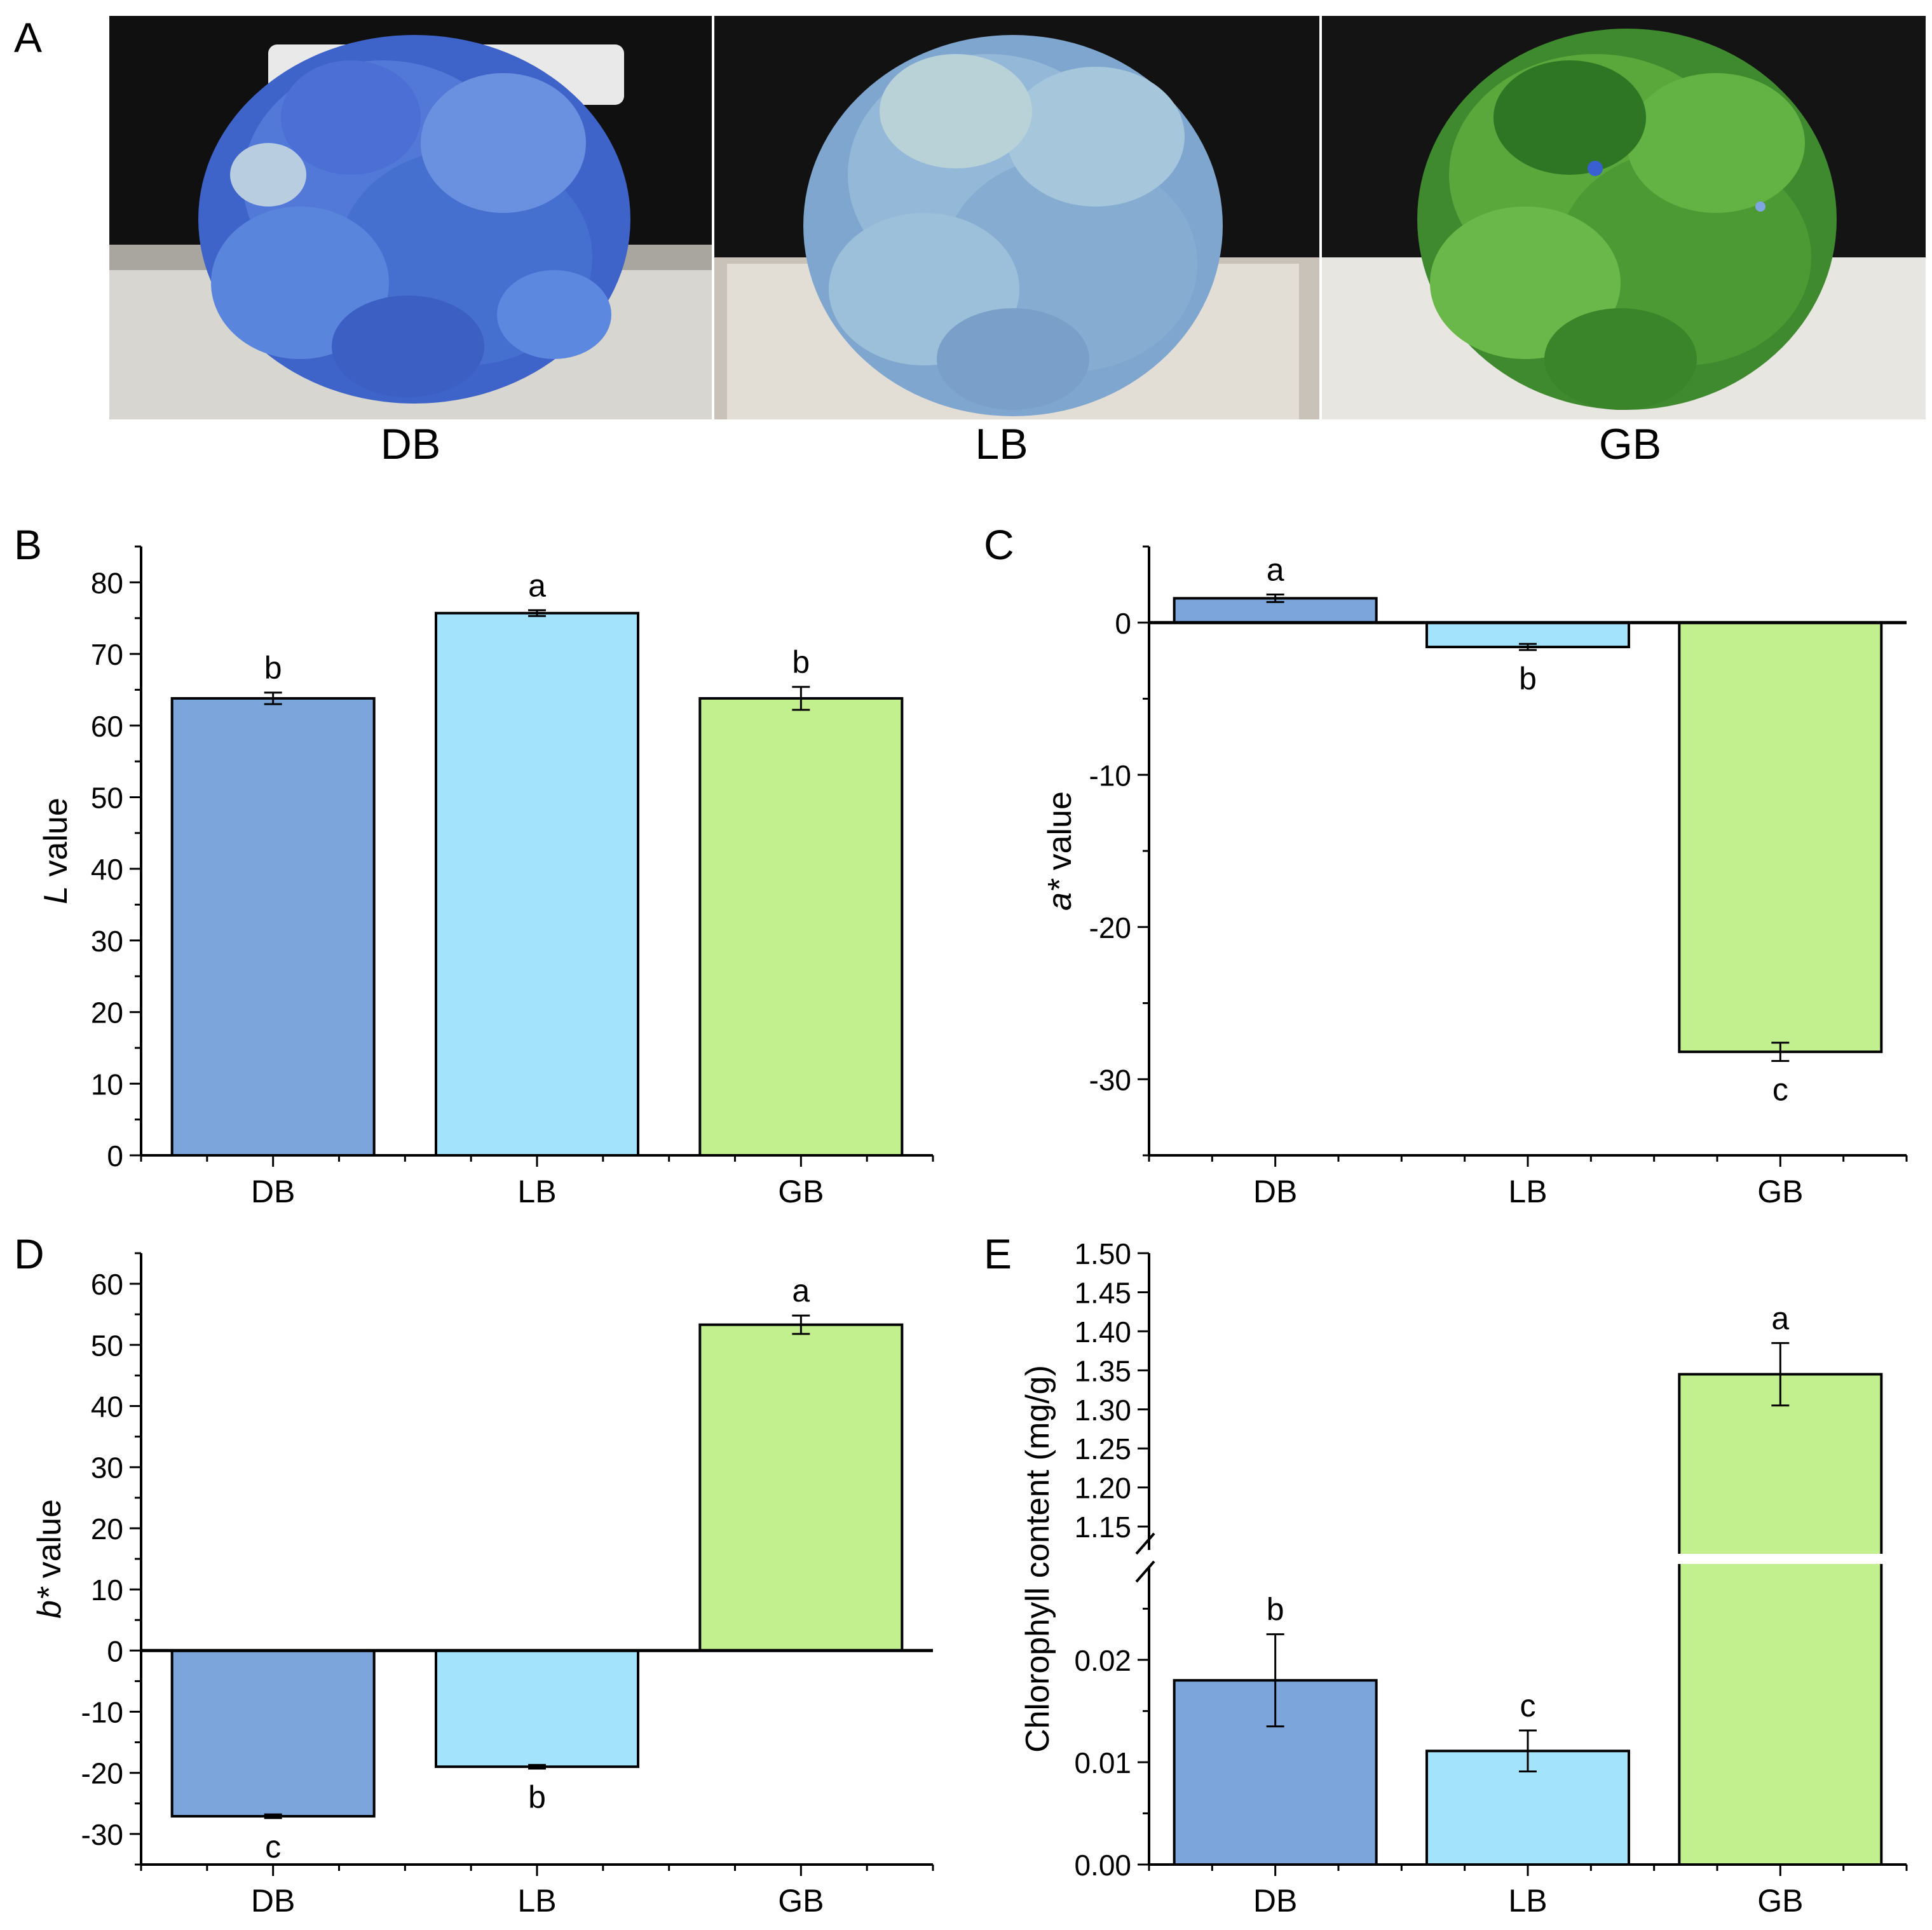 The height and width of the screenshot is (1930, 1932). What do you see at coordinates (537, 585) in the screenshot?
I see `significance-letter-lb: a` at bounding box center [537, 585].